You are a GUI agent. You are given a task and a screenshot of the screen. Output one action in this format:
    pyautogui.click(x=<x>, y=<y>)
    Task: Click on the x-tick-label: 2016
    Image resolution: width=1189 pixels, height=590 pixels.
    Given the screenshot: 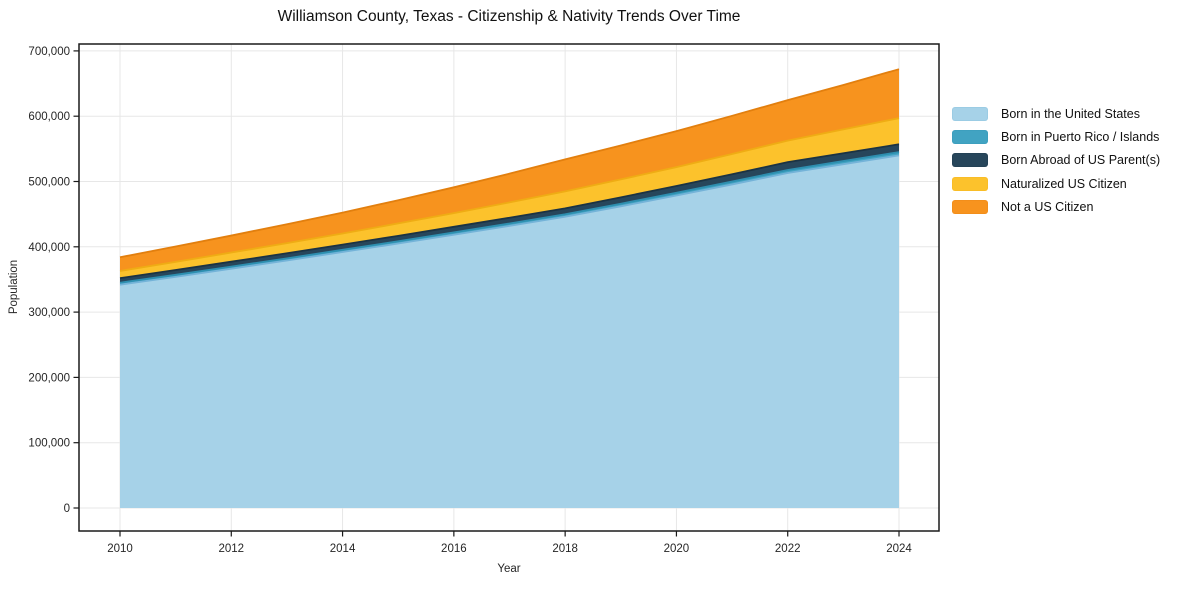 What is the action you would take?
    pyautogui.click(x=454, y=549)
    